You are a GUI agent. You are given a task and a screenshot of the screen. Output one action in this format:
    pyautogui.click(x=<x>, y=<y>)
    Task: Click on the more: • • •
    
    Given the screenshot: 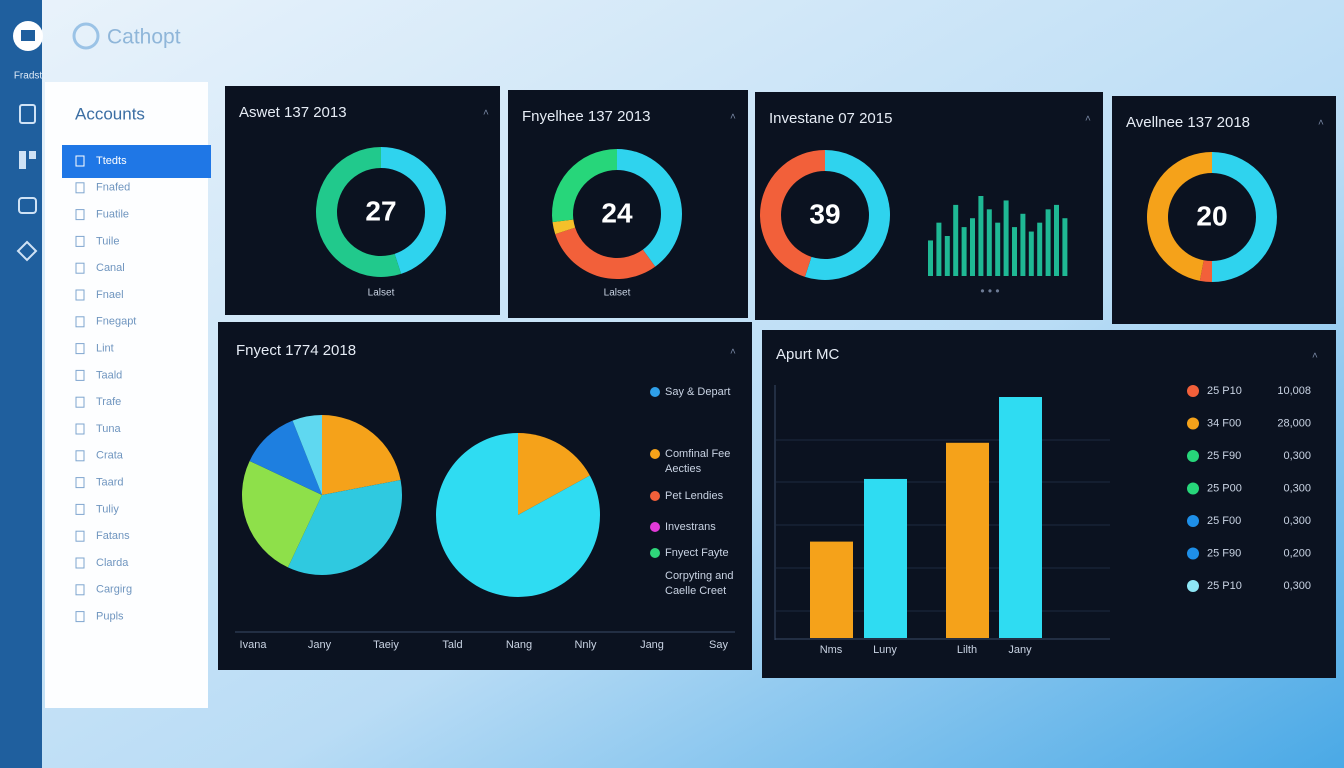 What is the action you would take?
    pyautogui.click(x=989, y=291)
    